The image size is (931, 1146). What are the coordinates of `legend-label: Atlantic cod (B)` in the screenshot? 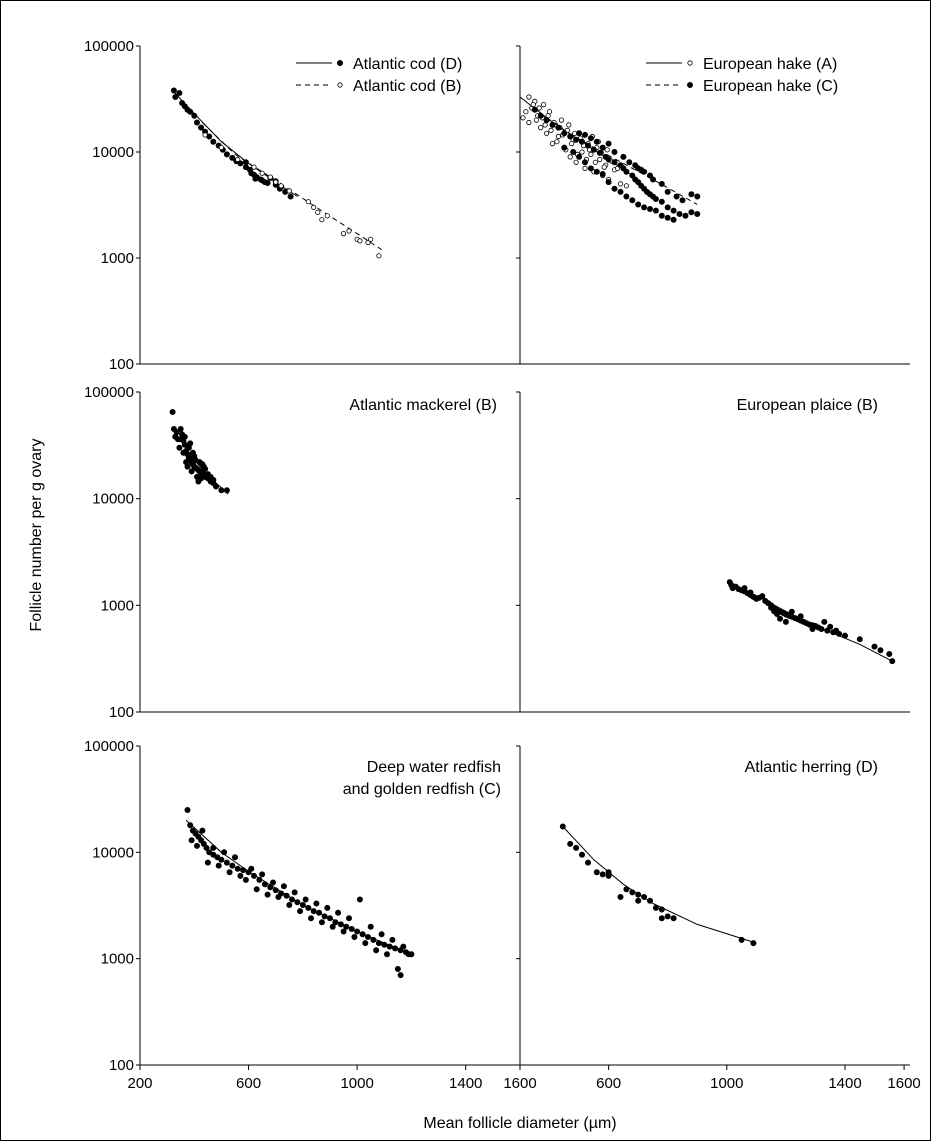 It's located at (407, 86).